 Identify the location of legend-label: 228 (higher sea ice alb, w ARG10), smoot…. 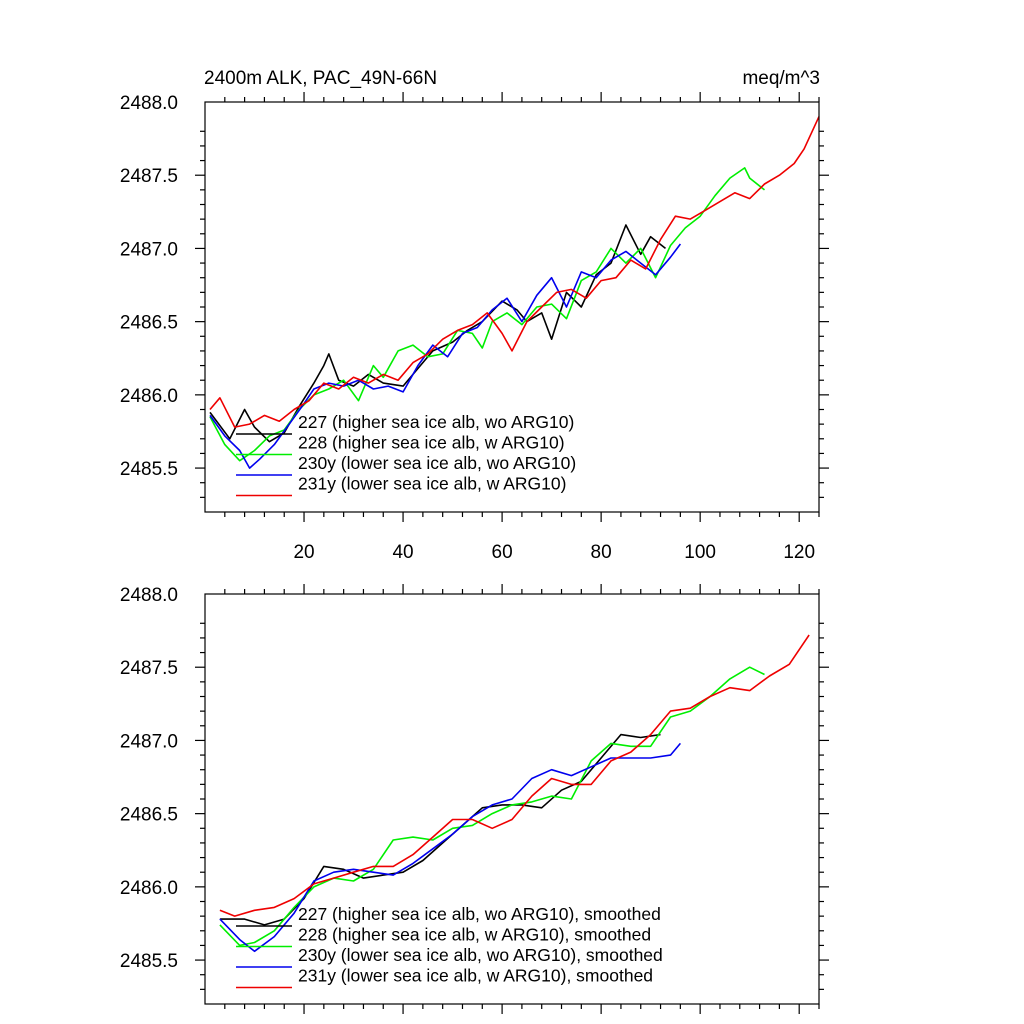
(474, 935).